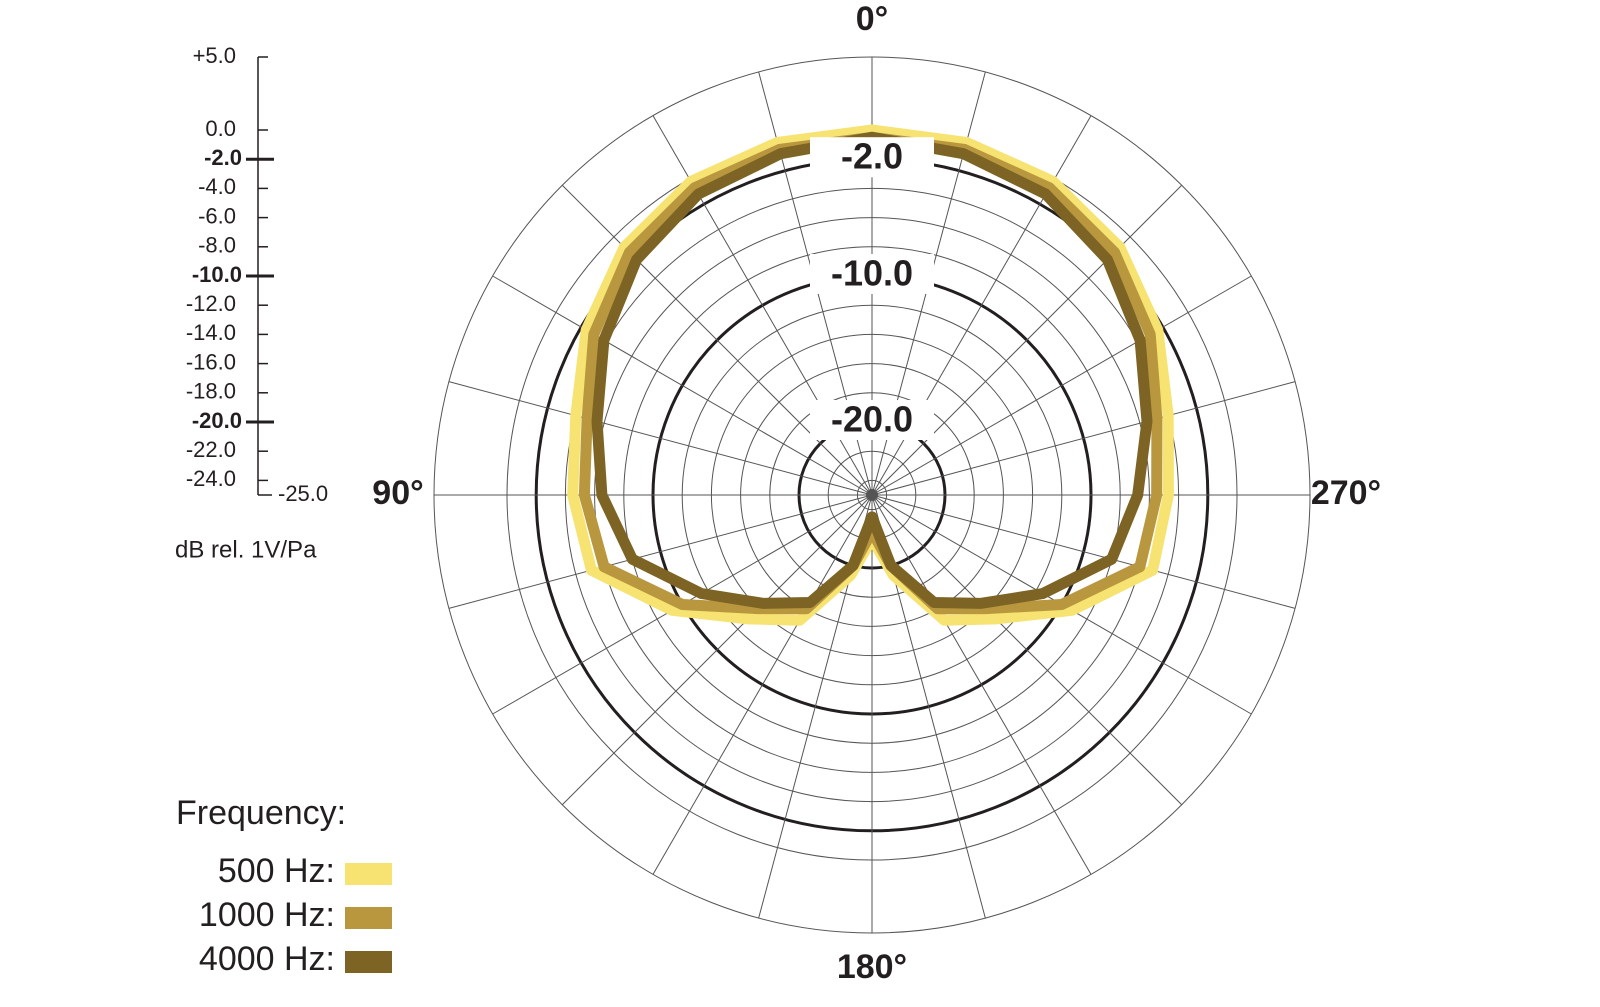 The width and height of the screenshot is (1600, 1007). What do you see at coordinates (872, 495) in the screenshot?
I see `center-hub` at bounding box center [872, 495].